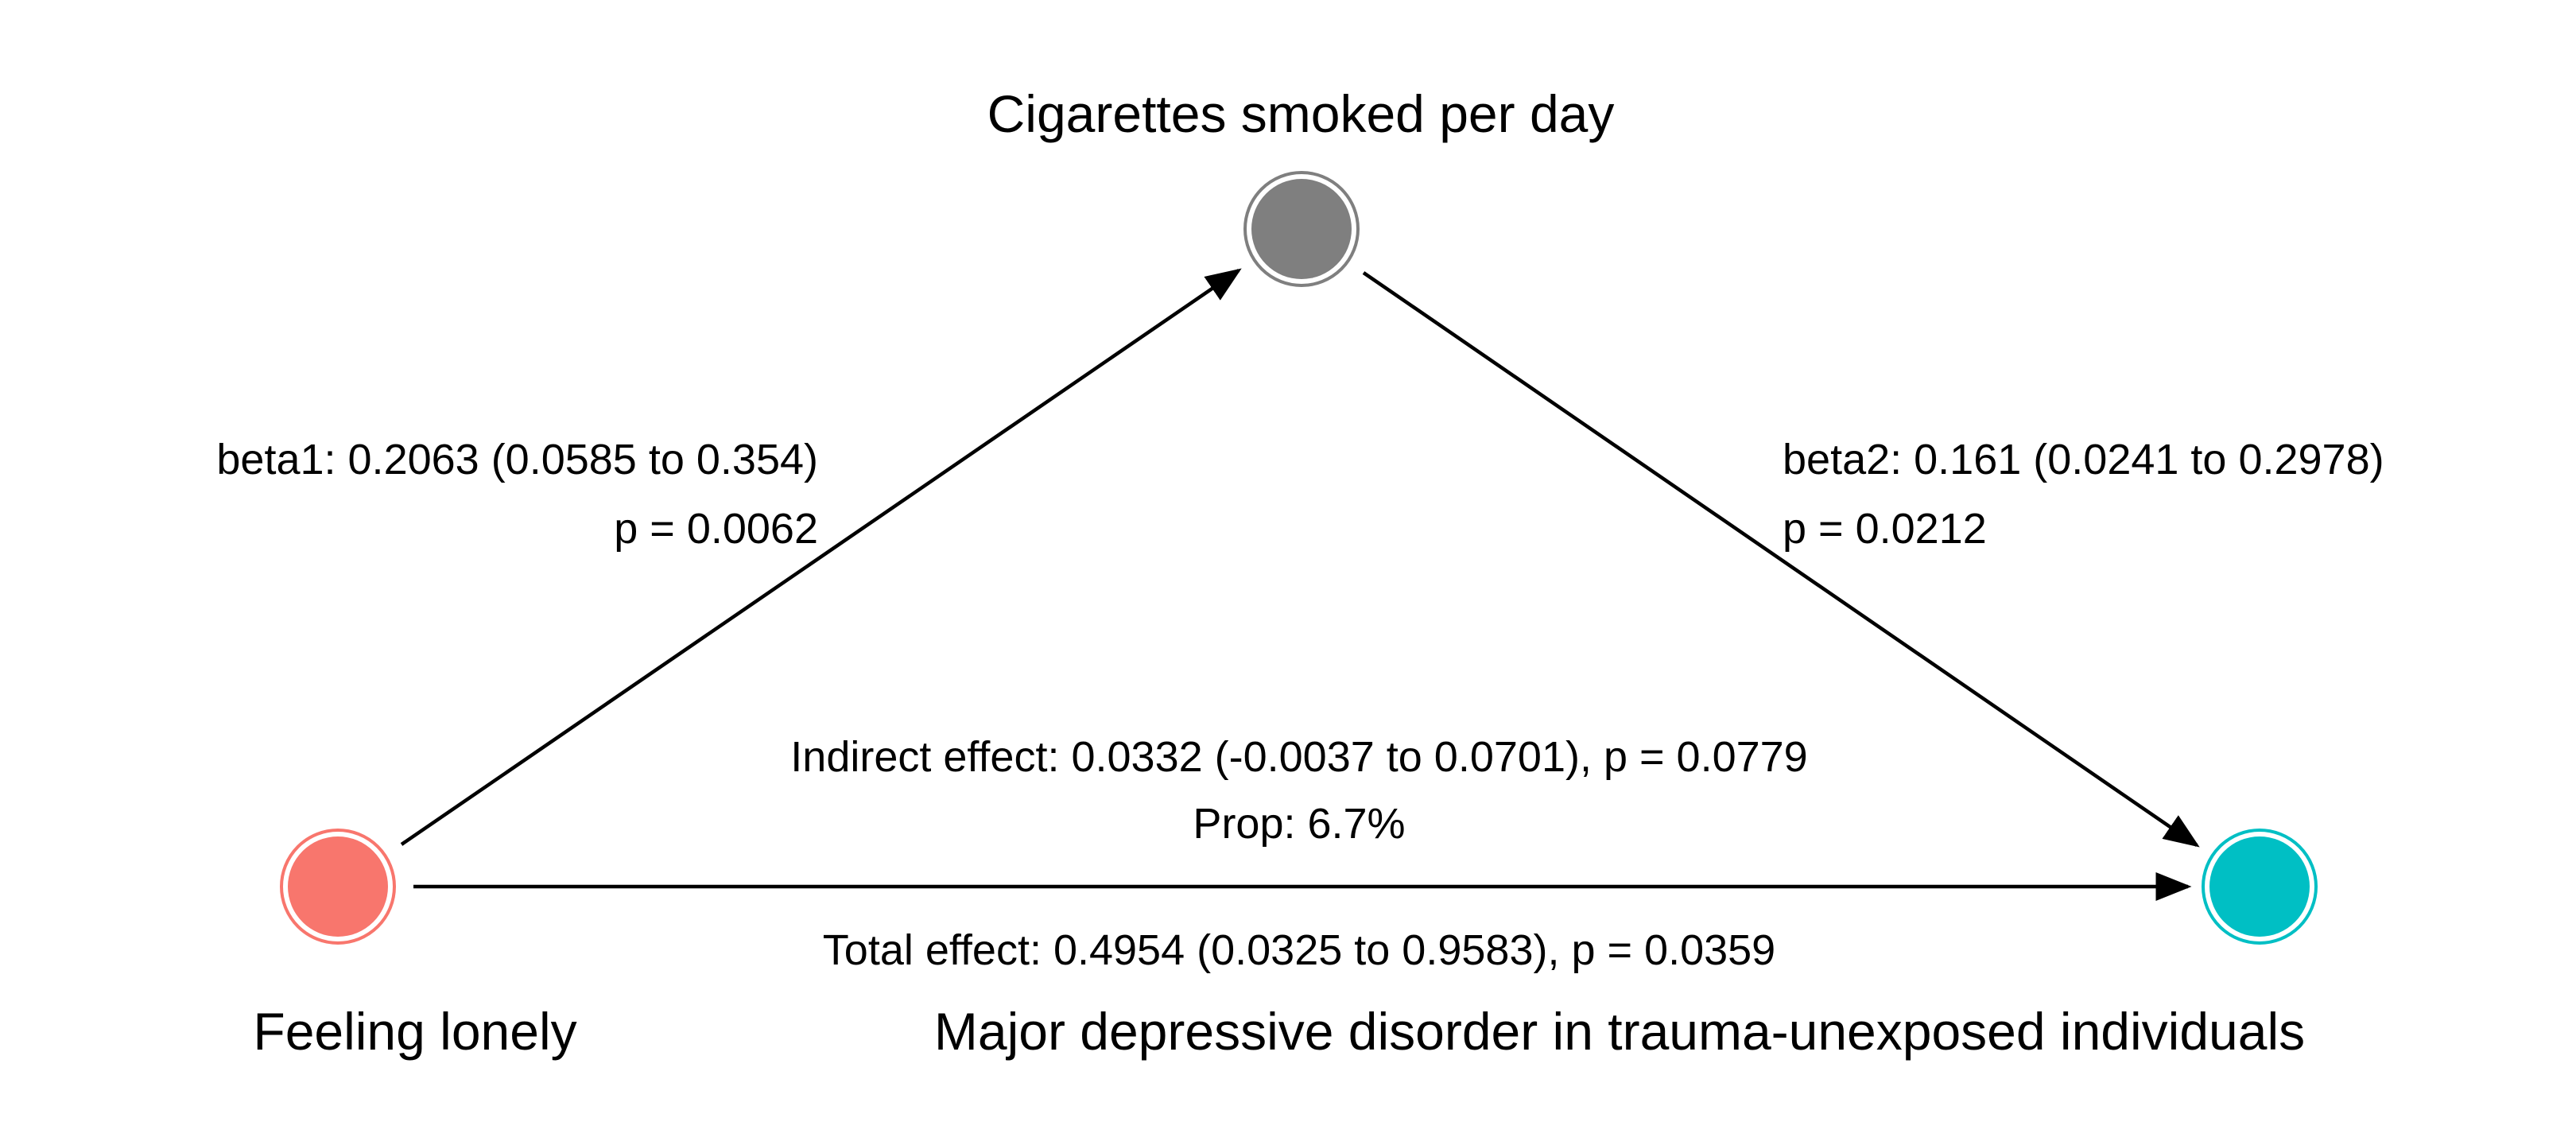 The width and height of the screenshot is (2576, 1145). What do you see at coordinates (1299, 824) in the screenshot?
I see `proportion-mediated-label: Prop: 6.7%` at bounding box center [1299, 824].